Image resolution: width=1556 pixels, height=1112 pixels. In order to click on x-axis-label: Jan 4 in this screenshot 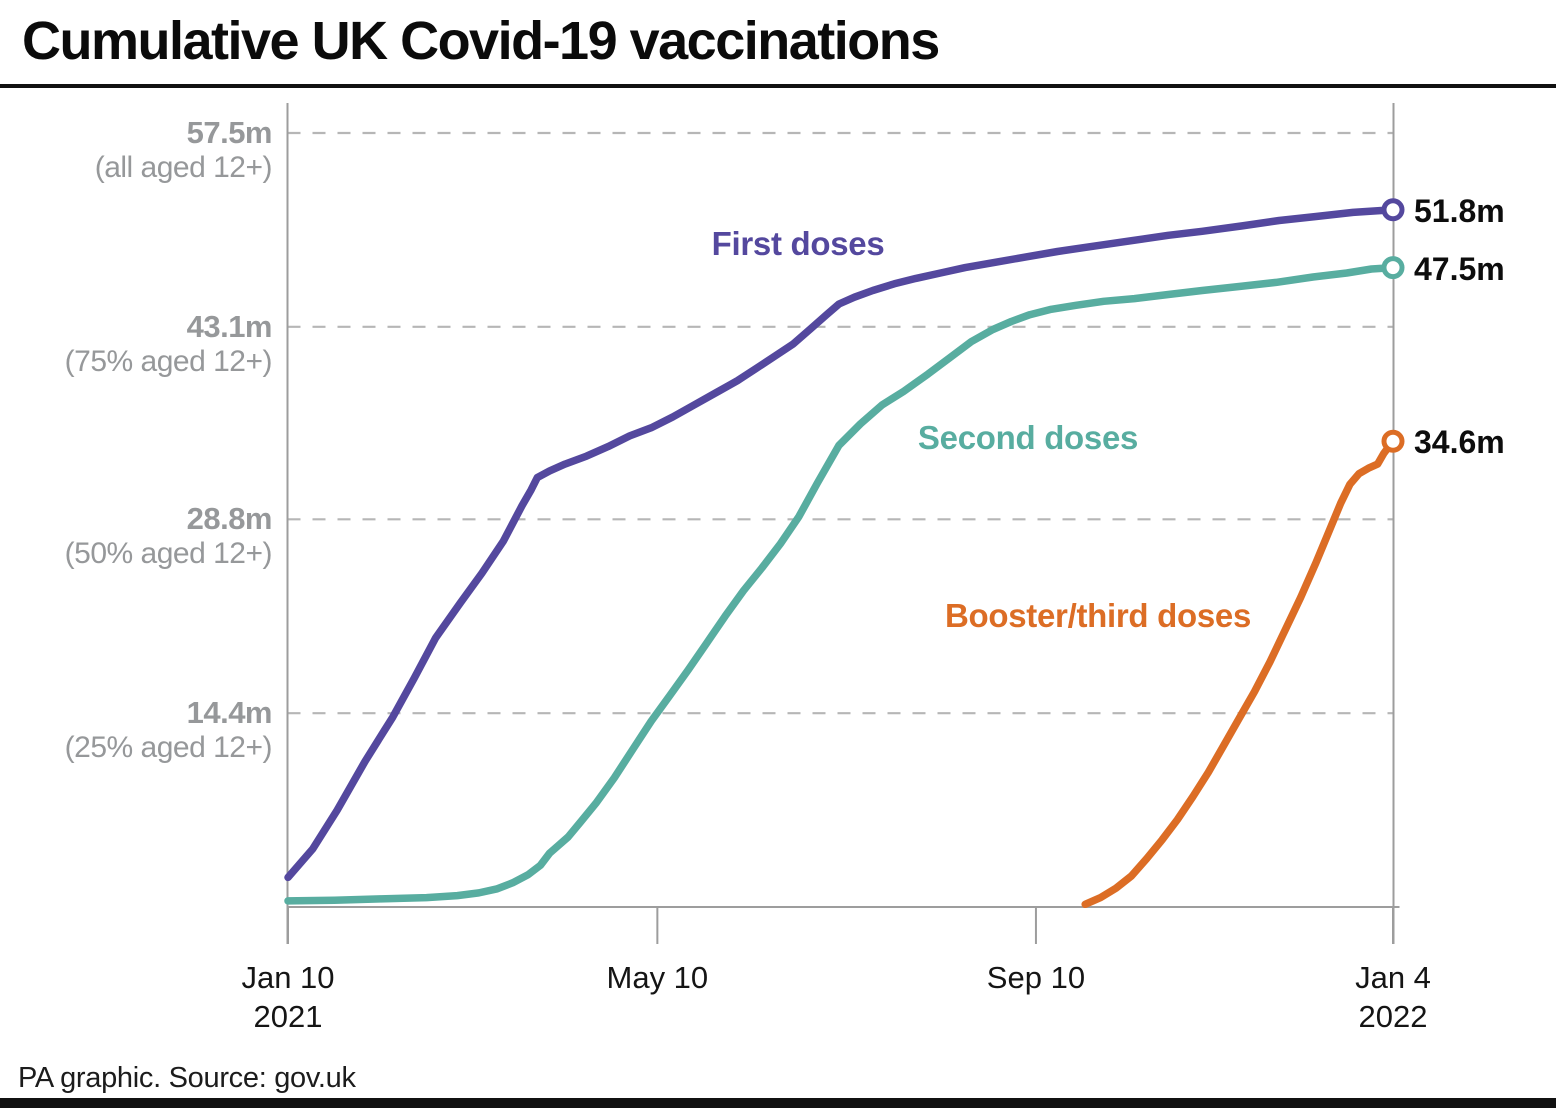, I will do `click(1393, 977)`.